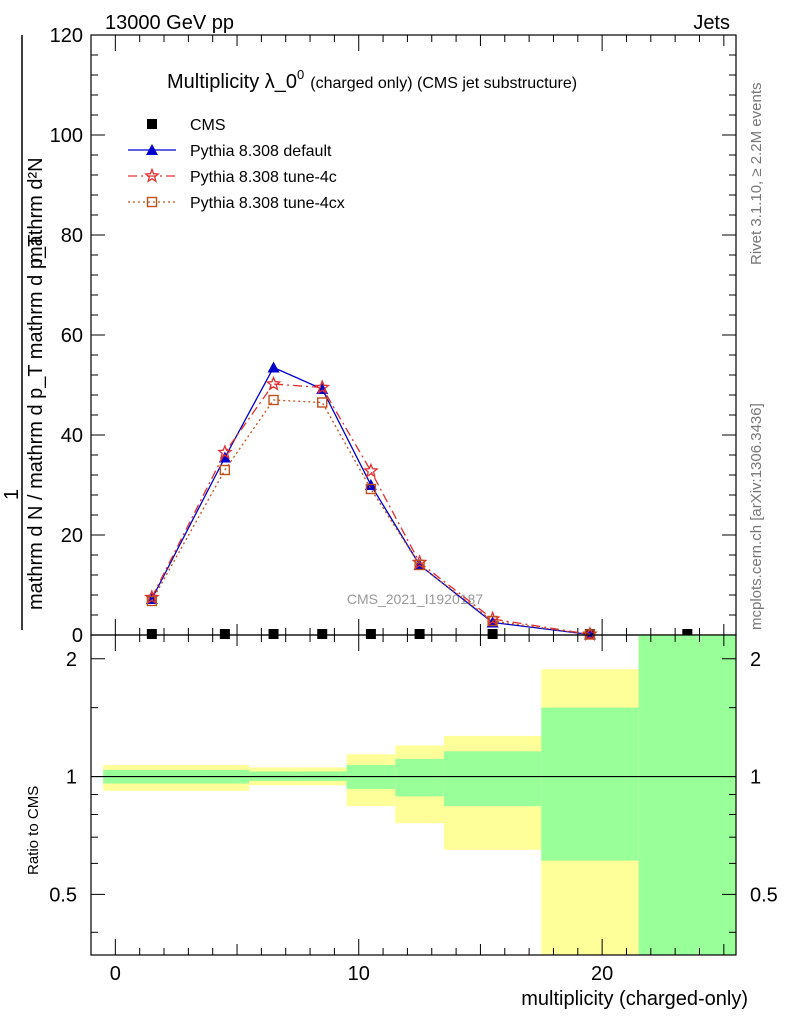  What do you see at coordinates (72, 436) in the screenshot?
I see `main-ytick-label: 40` at bounding box center [72, 436].